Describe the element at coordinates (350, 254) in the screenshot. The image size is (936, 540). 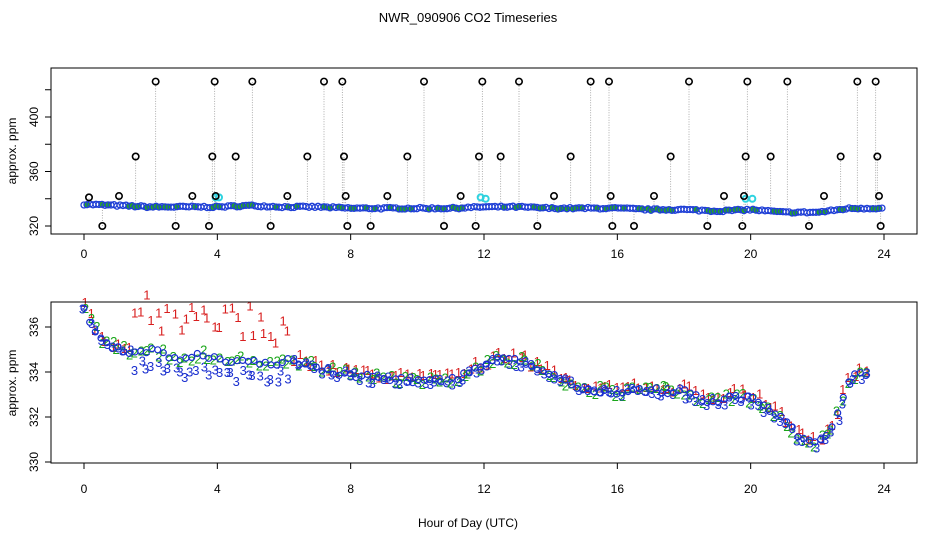
I see `top-x-tick-label: 8` at that location.